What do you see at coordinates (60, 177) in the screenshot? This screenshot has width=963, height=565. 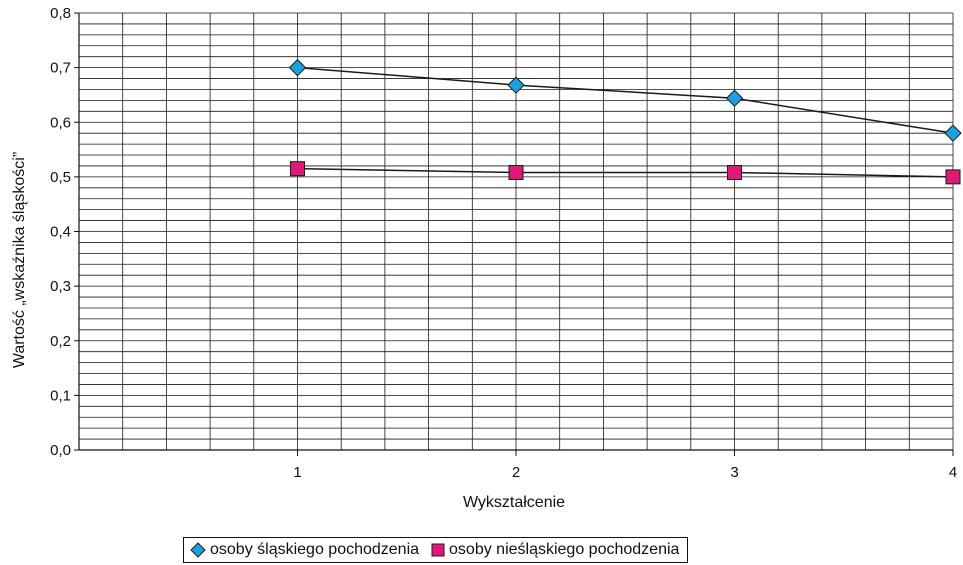 I see `y-tick-label: 0,5` at bounding box center [60, 177].